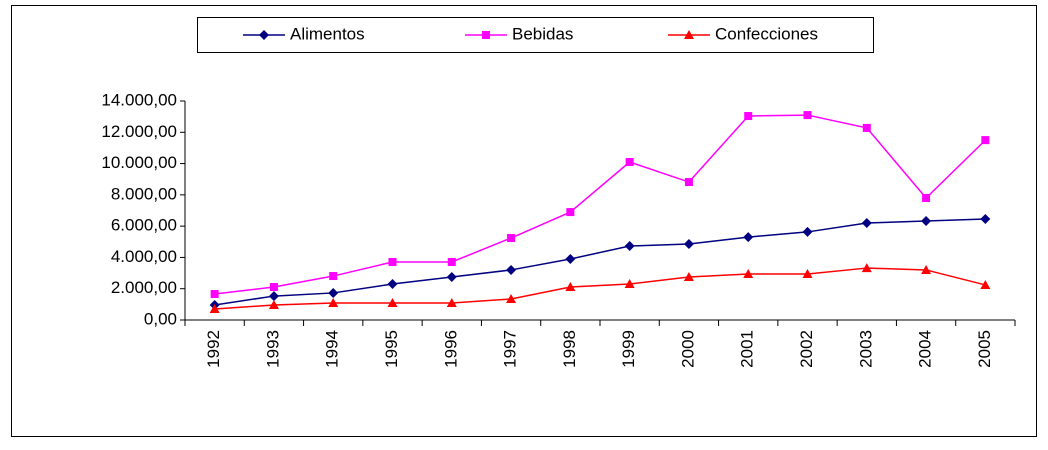  What do you see at coordinates (272, 349) in the screenshot?
I see `x-tick-label: 1993` at bounding box center [272, 349].